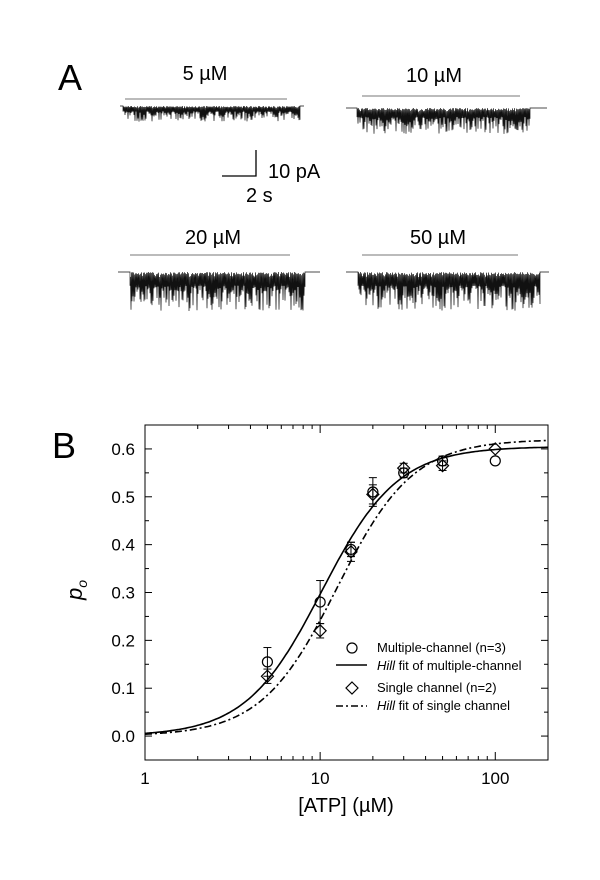 The image size is (600, 880). Describe the element at coordinates (381, 563) in the screenshot. I see `data-markers` at that location.